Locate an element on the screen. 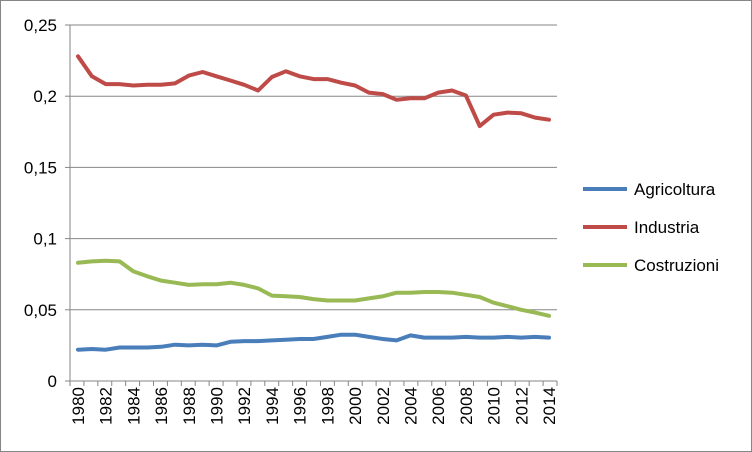 The width and height of the screenshot is (752, 452). x-tick-label: 1980 is located at coordinates (78, 406).